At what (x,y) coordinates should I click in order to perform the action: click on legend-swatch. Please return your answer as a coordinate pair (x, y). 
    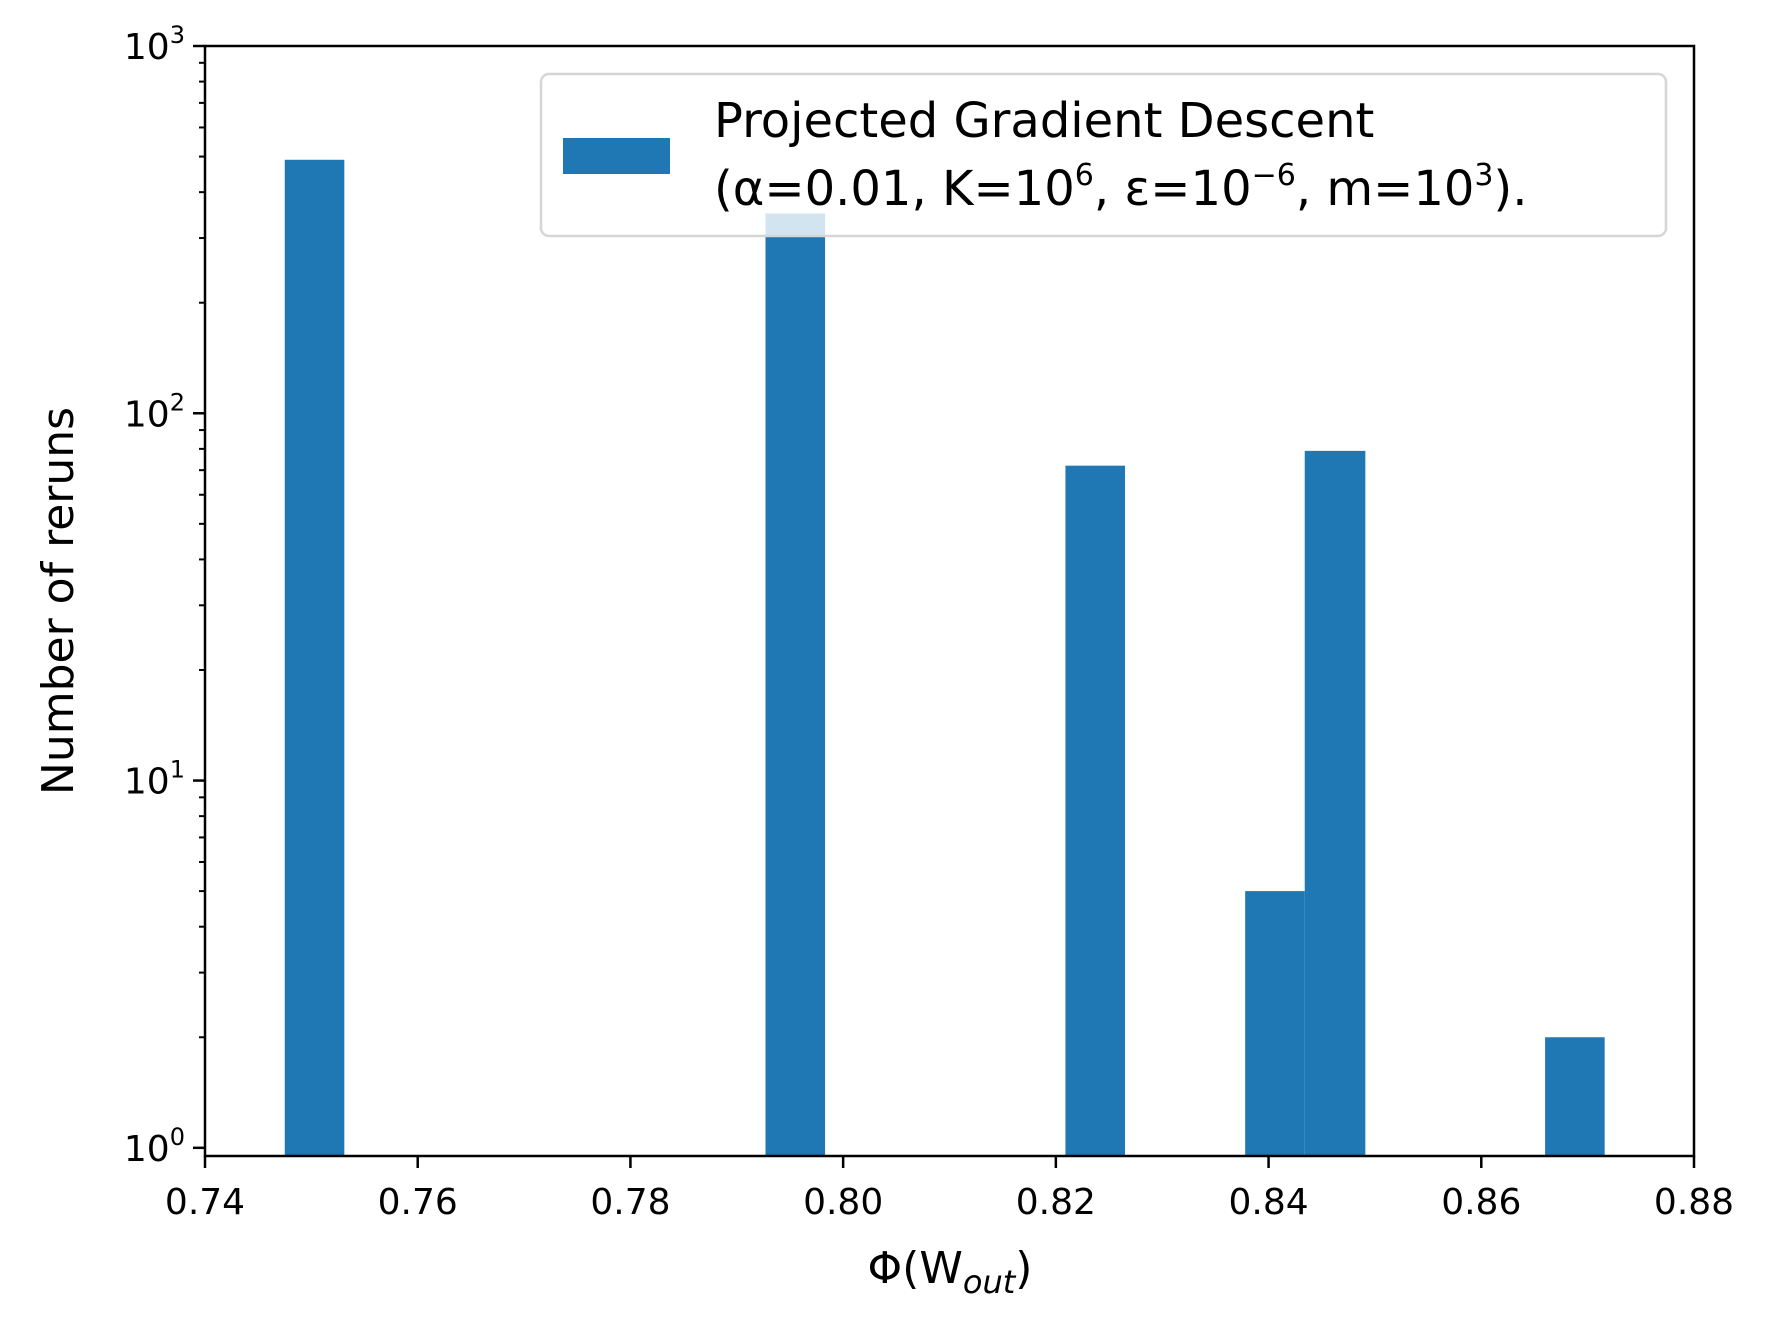
    Looking at the image, I should click on (616, 156).